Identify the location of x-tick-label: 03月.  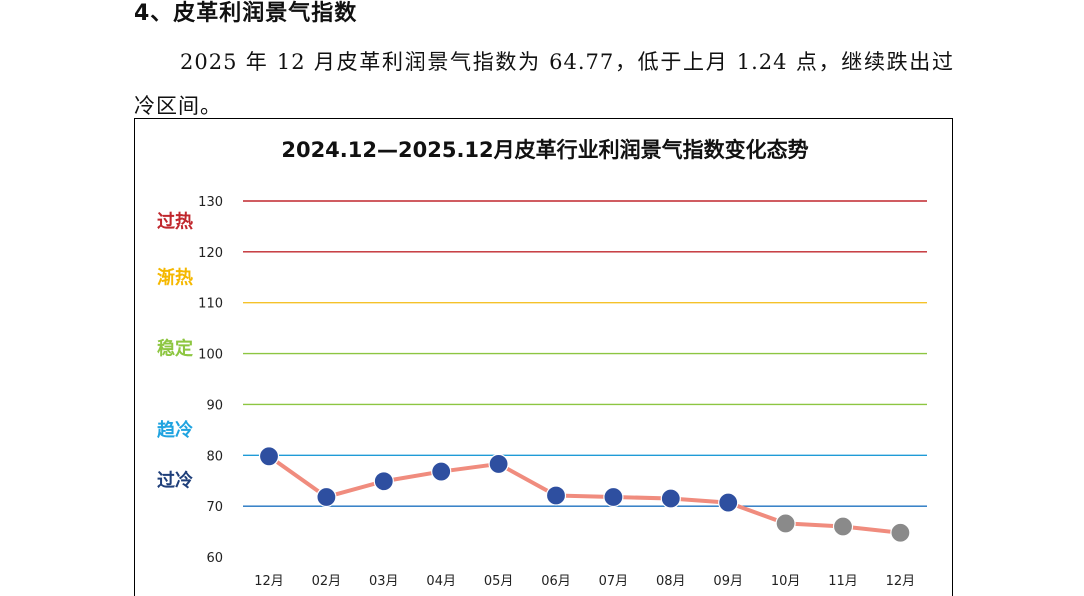
(384, 581).